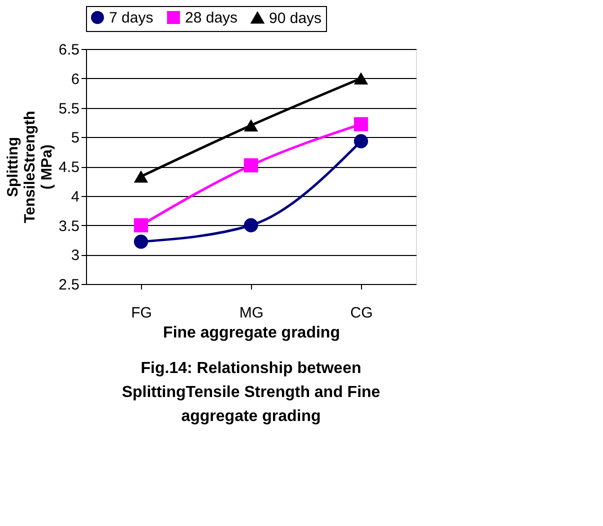 The image size is (603, 526). Describe the element at coordinates (75, 197) in the screenshot. I see `y-tick-label: 4` at that location.